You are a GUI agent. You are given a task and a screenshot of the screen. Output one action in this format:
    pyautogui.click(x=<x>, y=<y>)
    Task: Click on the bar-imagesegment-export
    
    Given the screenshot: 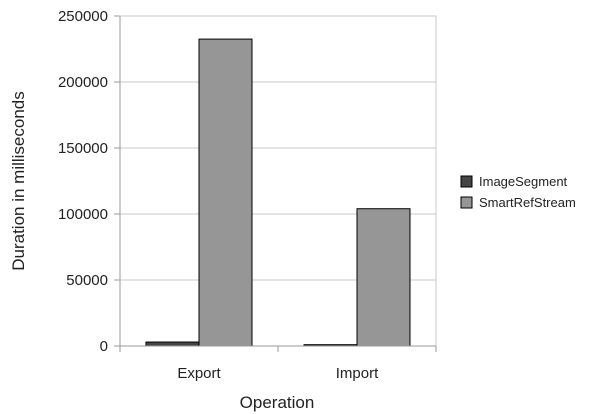 What is the action you would take?
    pyautogui.click(x=172, y=344)
    